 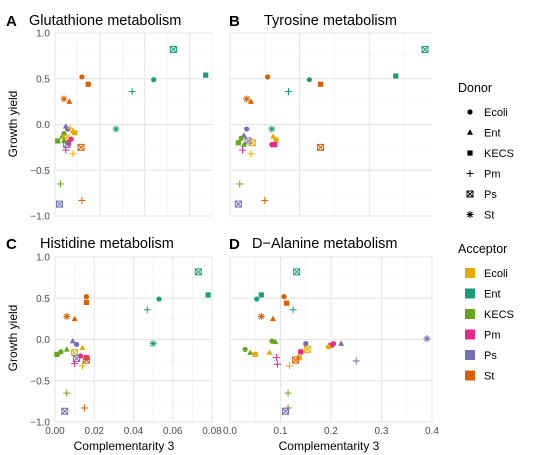 I want to click on legend-donor-item: Ent, so click(x=484, y=134).